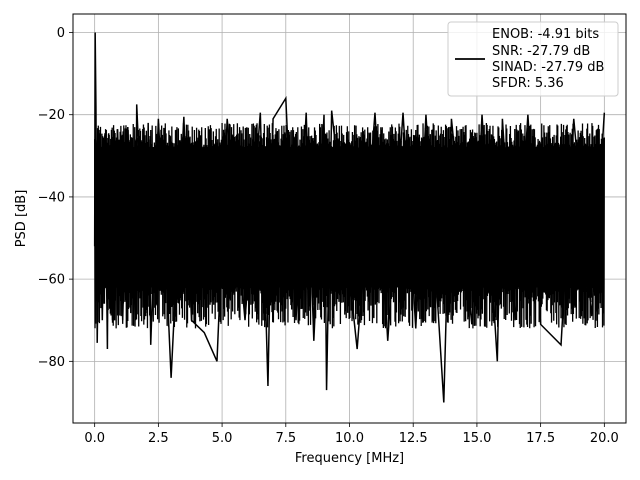  What do you see at coordinates (94, 438) in the screenshot?
I see `x-tick-label: 0.0` at bounding box center [94, 438].